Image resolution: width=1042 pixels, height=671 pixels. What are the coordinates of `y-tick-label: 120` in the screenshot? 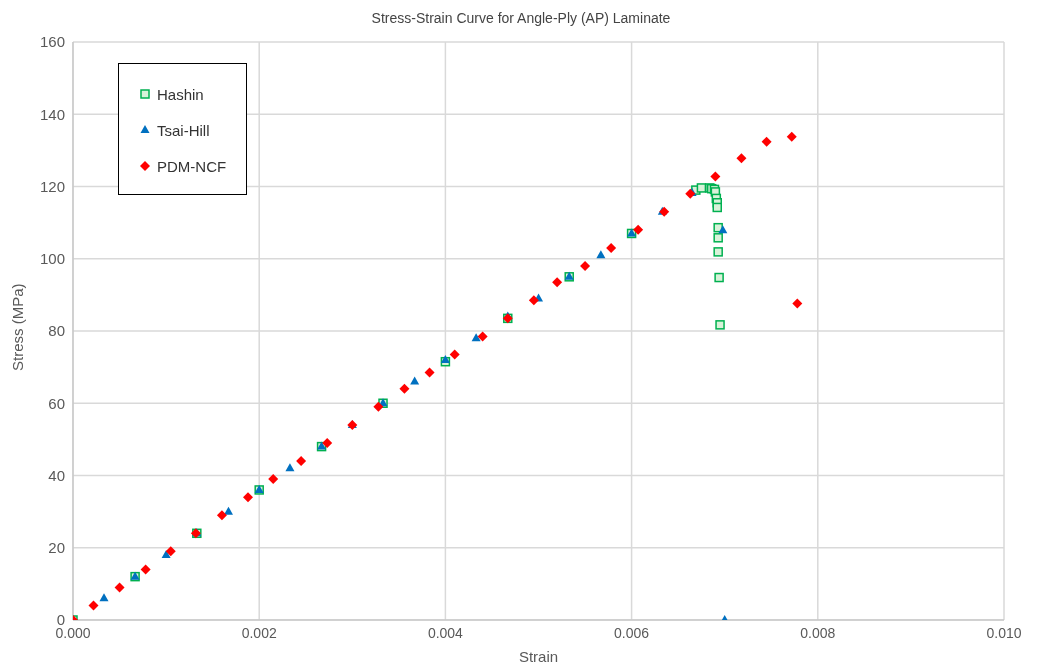 It's located at (52, 186).